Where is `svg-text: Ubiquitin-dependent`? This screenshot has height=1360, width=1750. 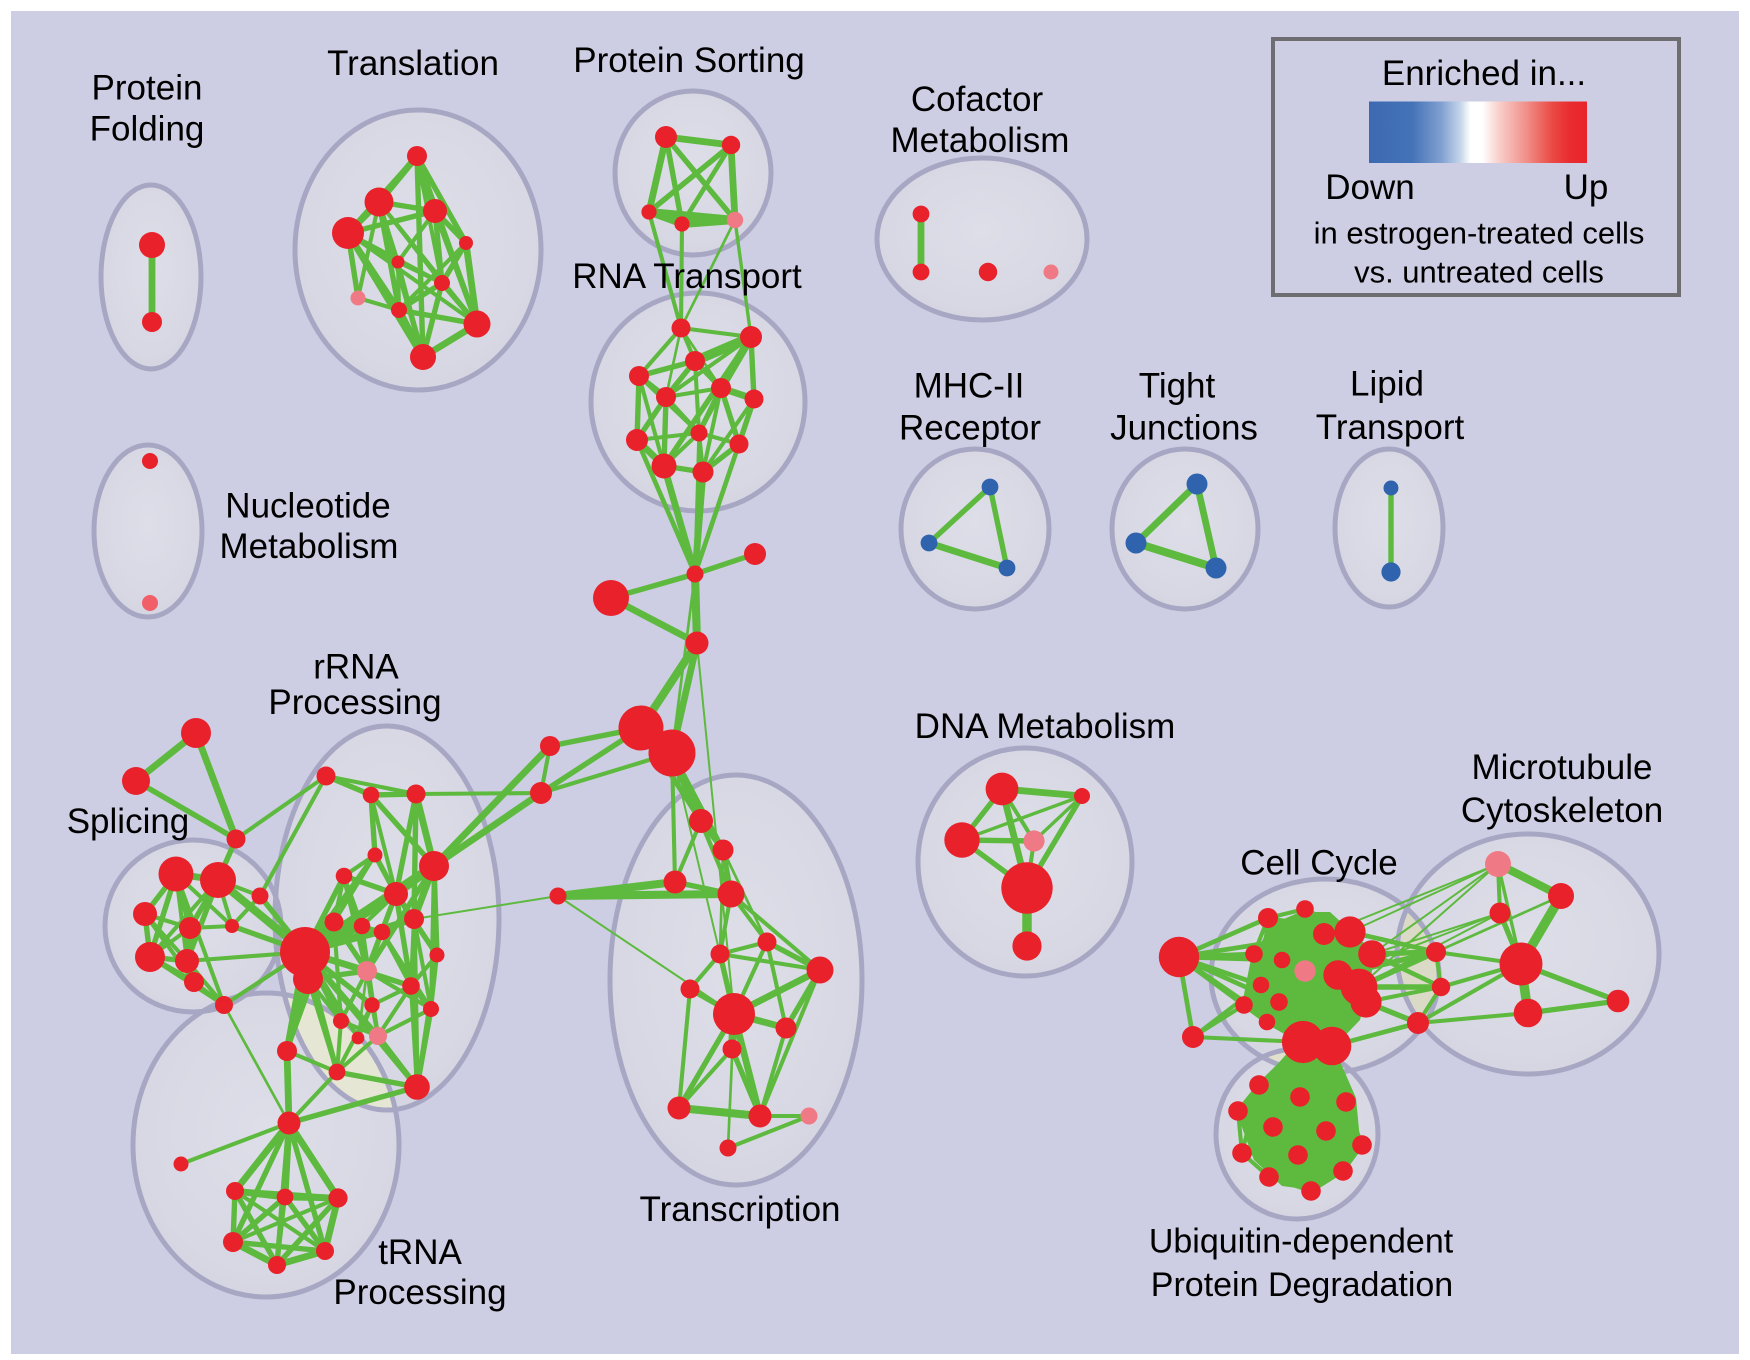 svg-text: Ubiquitin-dependent is located at coordinates (1301, 1242).